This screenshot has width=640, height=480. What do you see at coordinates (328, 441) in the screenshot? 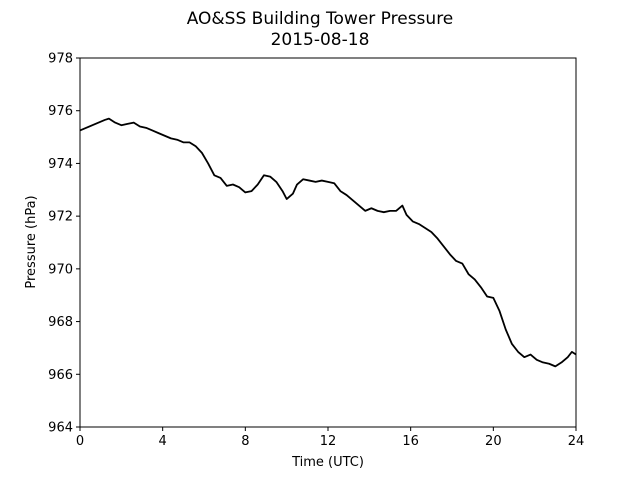
I see `x-tick-label: 12` at bounding box center [328, 441].